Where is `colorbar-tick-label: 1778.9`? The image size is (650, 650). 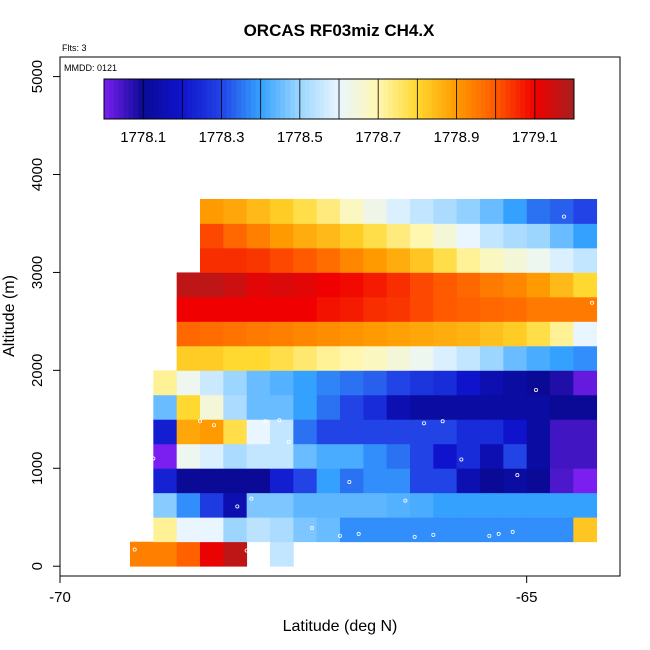 colorbar-tick-label: 1778.9 is located at coordinates (457, 137).